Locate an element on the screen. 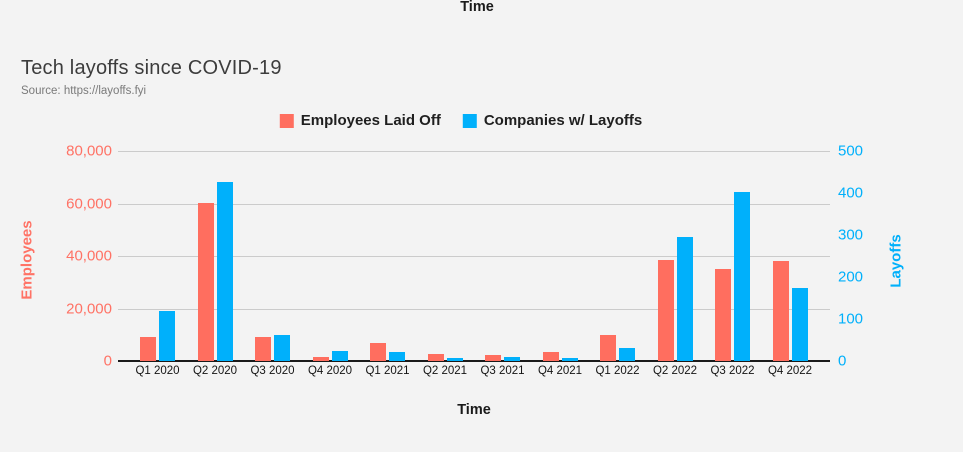  x-axis-tick-label: Q1 2022 is located at coordinates (617, 371).